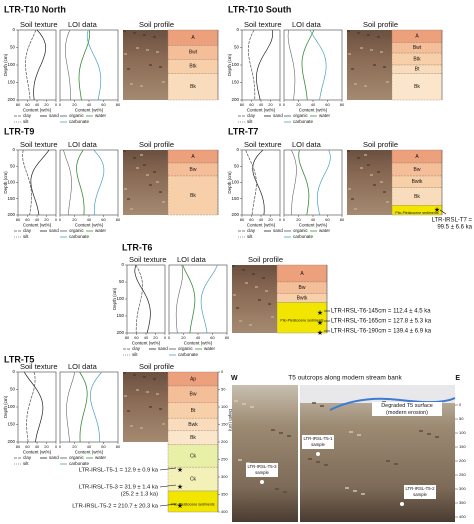 This screenshot has height=524, width=474. Describe the element at coordinates (462, 488) in the screenshot. I see `depth-tick-label: 300` at that location.